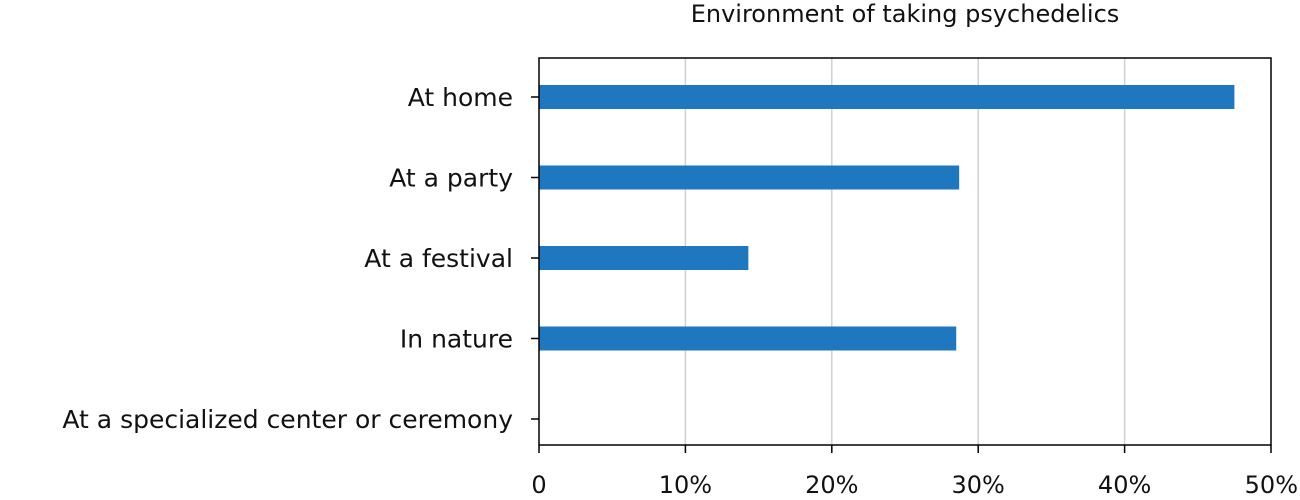 This screenshot has width=1300, height=500. I want to click on category-label: At a festival, so click(438, 258).